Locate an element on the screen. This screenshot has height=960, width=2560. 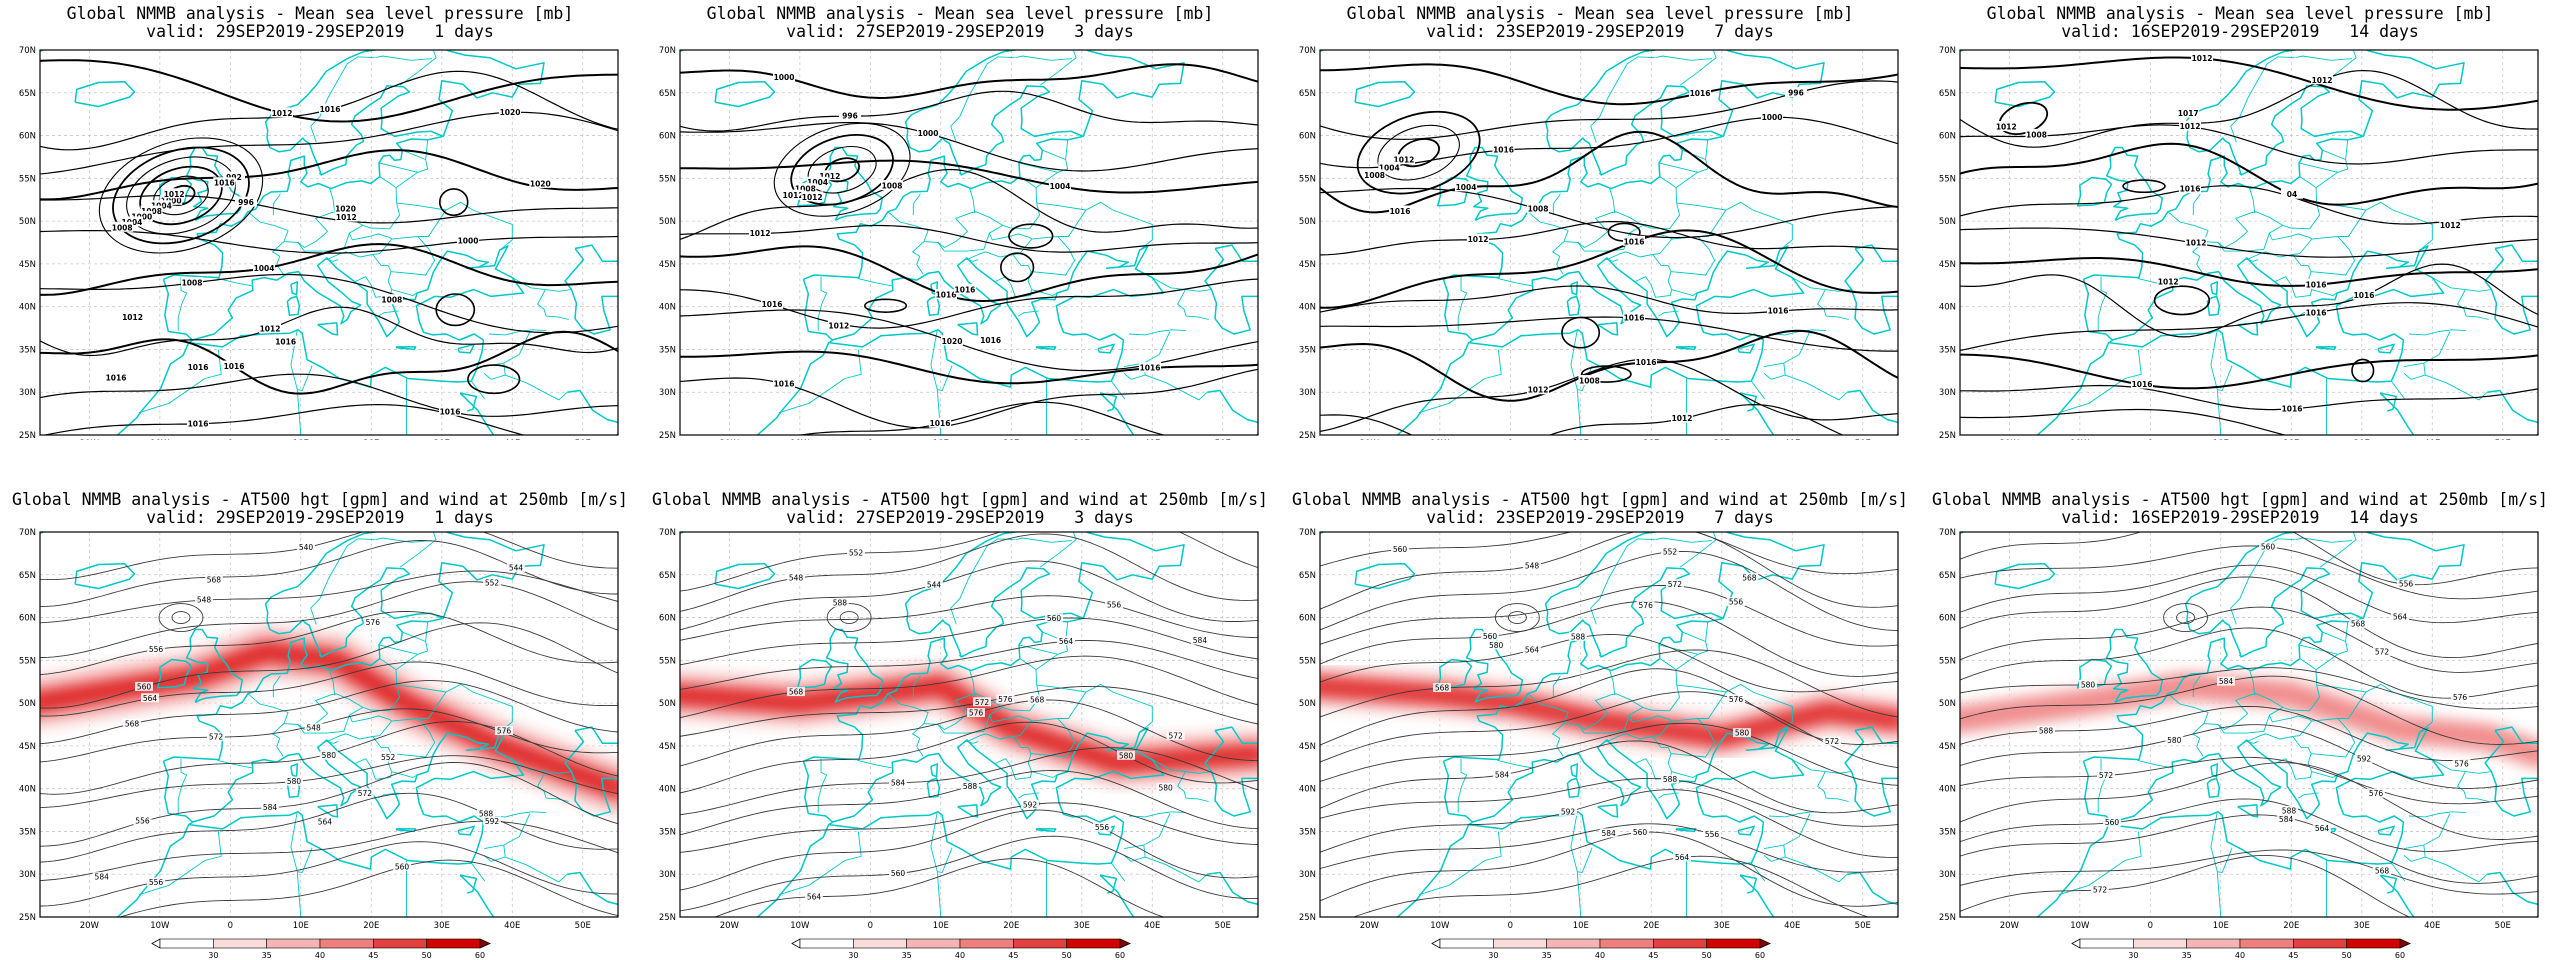
lat-tick-label: 55N is located at coordinates (27, 179).